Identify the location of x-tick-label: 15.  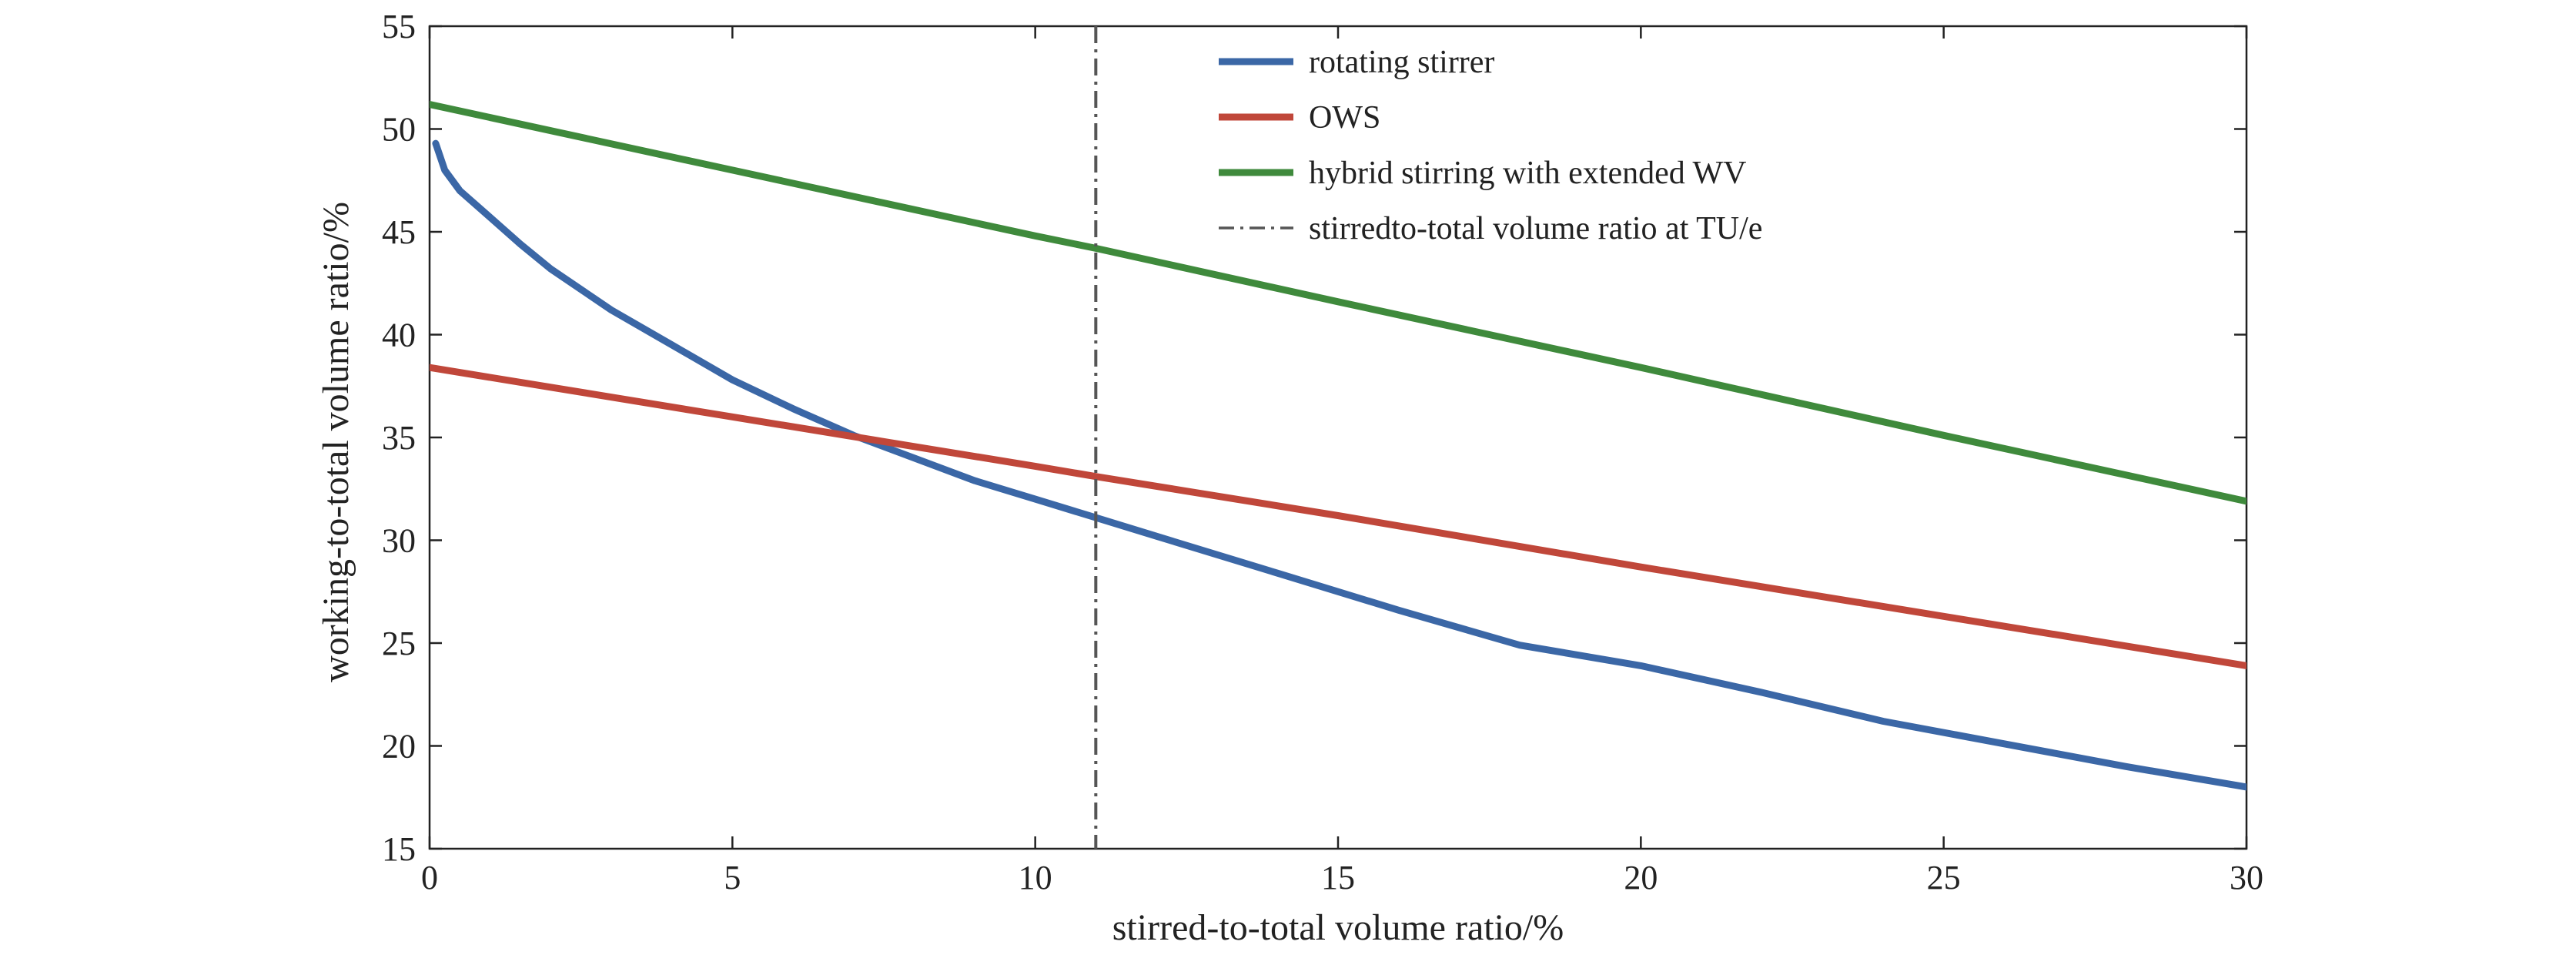
(1338, 878).